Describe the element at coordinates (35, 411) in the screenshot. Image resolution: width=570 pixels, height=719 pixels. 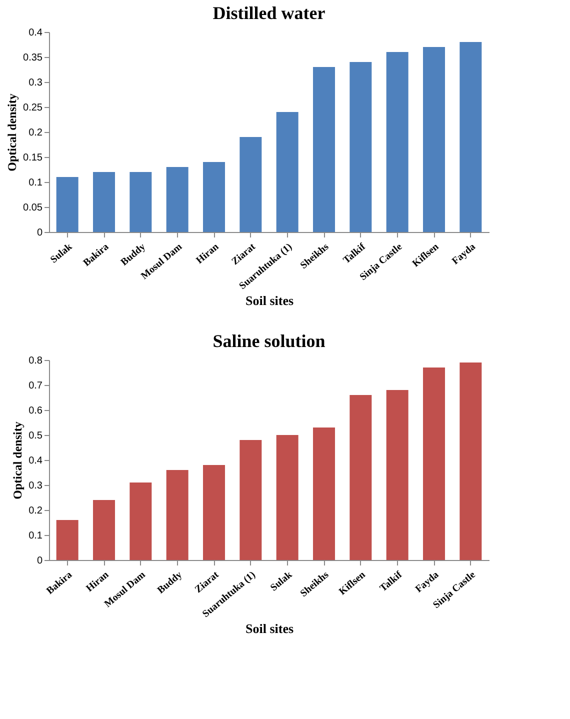
I see `y-tick-label: 0.6` at that location.